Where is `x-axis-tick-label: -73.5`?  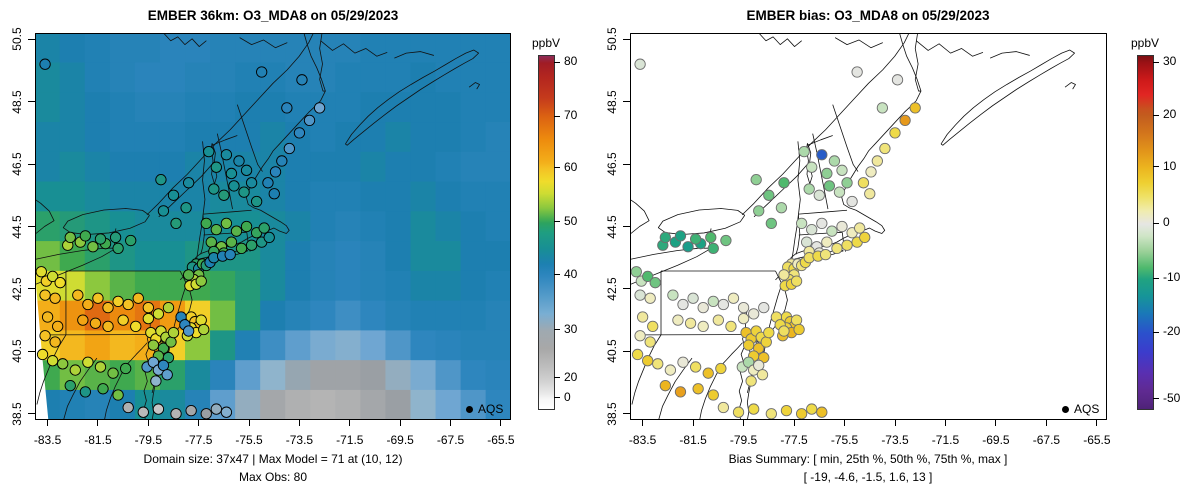
x-axis-tick-label: -73.5 is located at coordinates (299, 440).